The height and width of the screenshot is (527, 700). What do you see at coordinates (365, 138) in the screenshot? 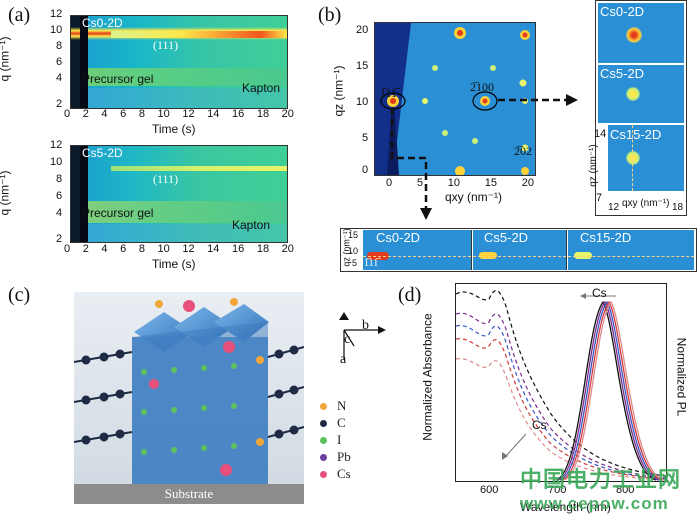
I see `panel-b-ytick: 5` at bounding box center [365, 138].